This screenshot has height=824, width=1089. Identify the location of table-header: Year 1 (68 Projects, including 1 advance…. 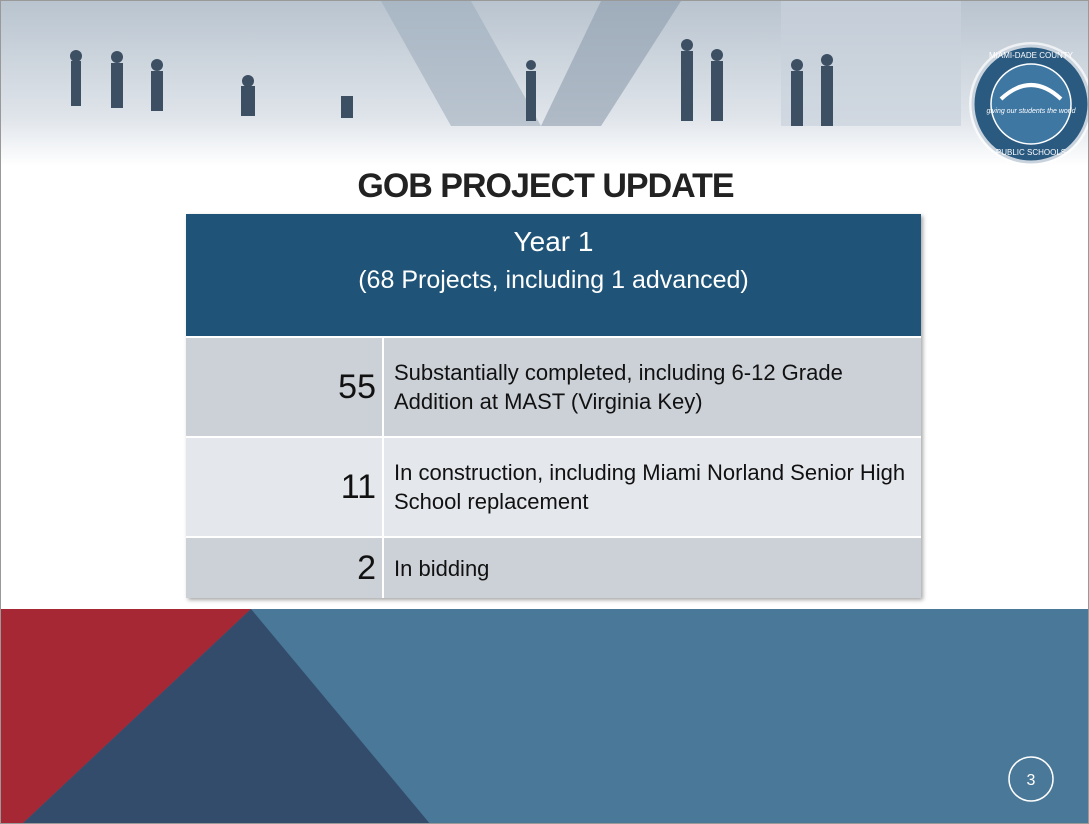
(553, 275).